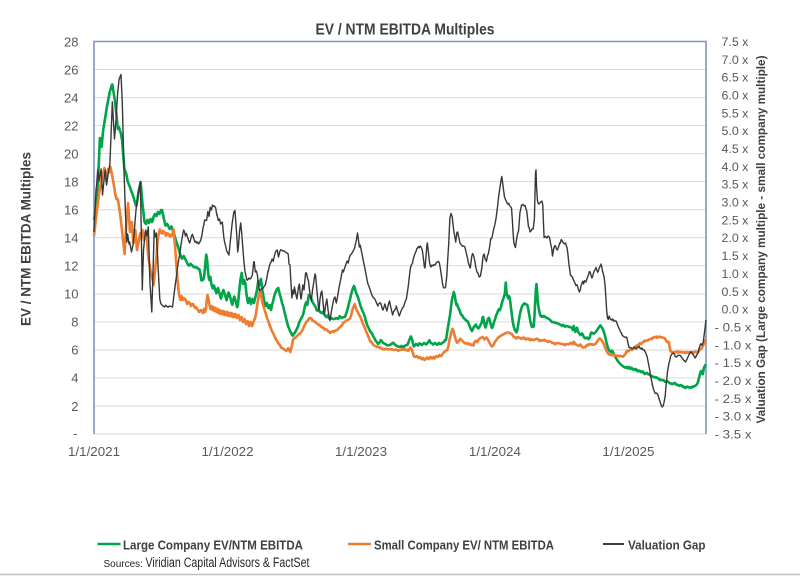 The height and width of the screenshot is (581, 800). I want to click on svg-text: - 3.0 x, so click(734, 417).